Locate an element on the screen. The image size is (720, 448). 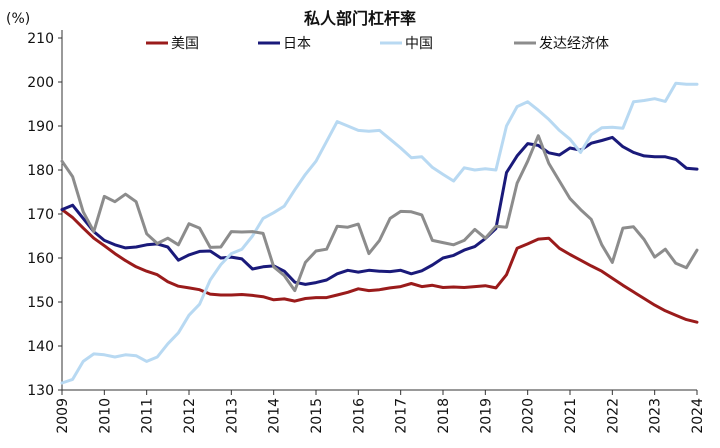
chart-title: 私人部门杠杆率 is located at coordinates (360, 18).